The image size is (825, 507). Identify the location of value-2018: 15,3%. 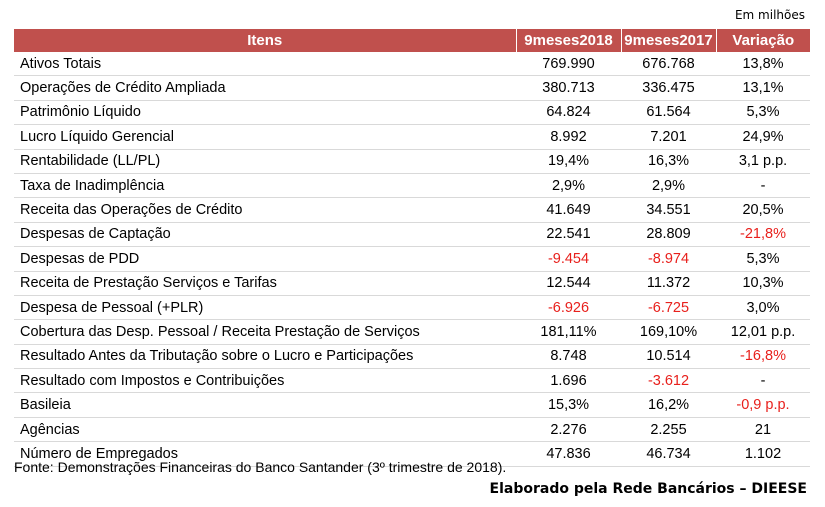
(568, 405).